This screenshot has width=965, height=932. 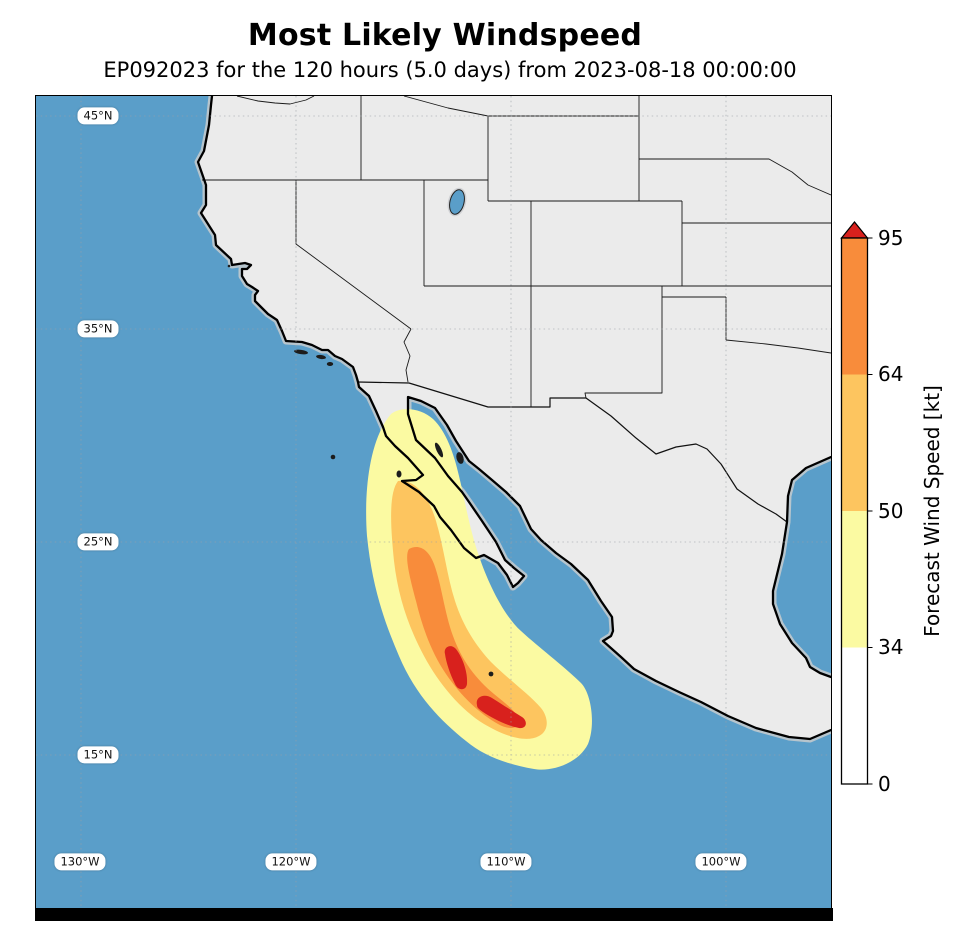 I want to click on cedros-island-icon, so click(x=399, y=474).